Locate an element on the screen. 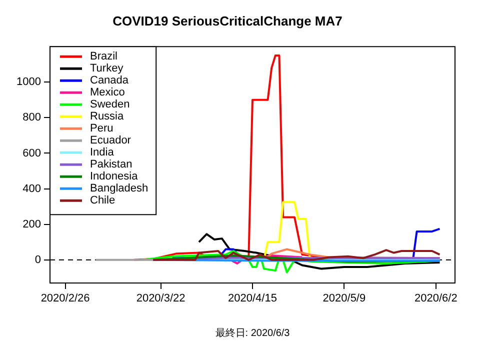 This screenshot has height=344, width=480. y-tick-label: 0 is located at coordinates (37, 260).